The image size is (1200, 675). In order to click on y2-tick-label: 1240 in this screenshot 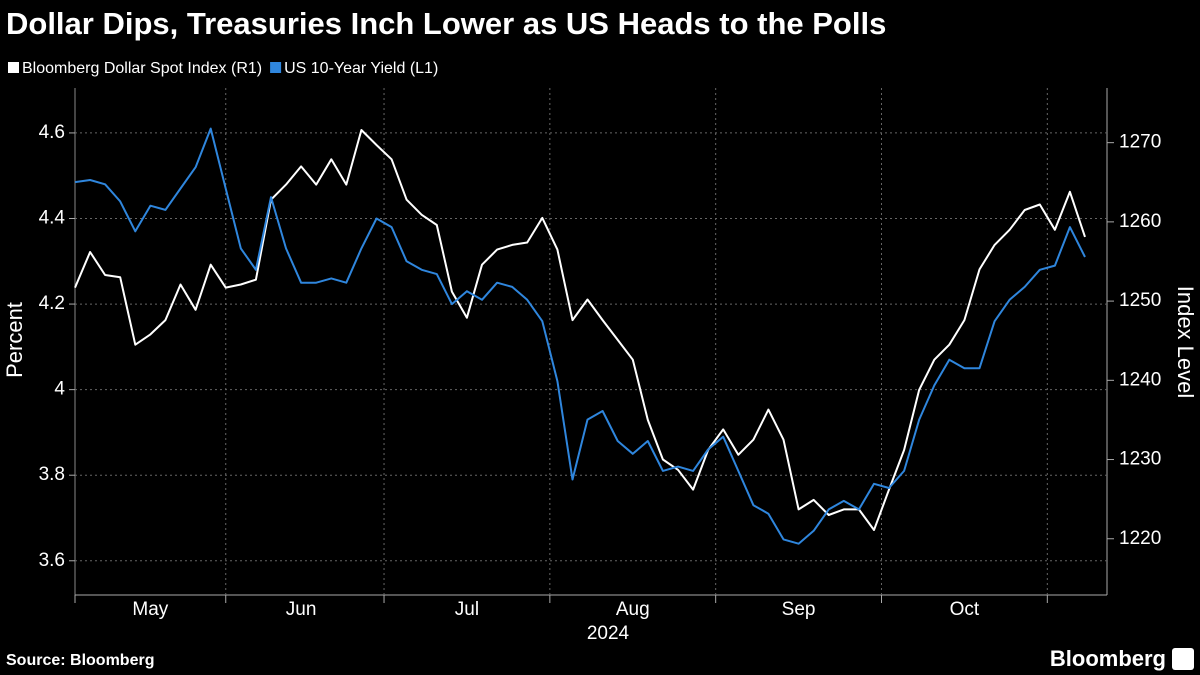, I will do `click(1140, 379)`.